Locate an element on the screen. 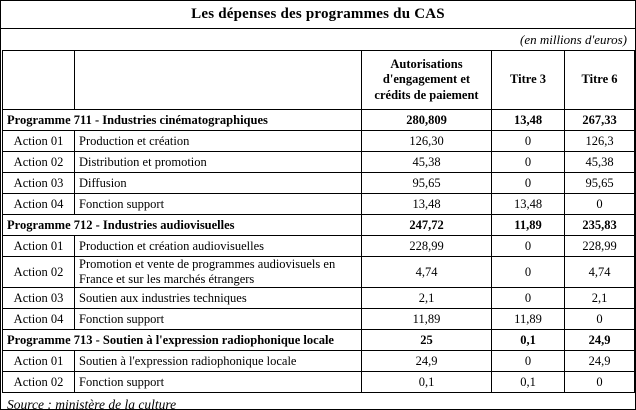  action-row: Action 04 Fonction support 13,48 13,48 0 is located at coordinates (318, 204).